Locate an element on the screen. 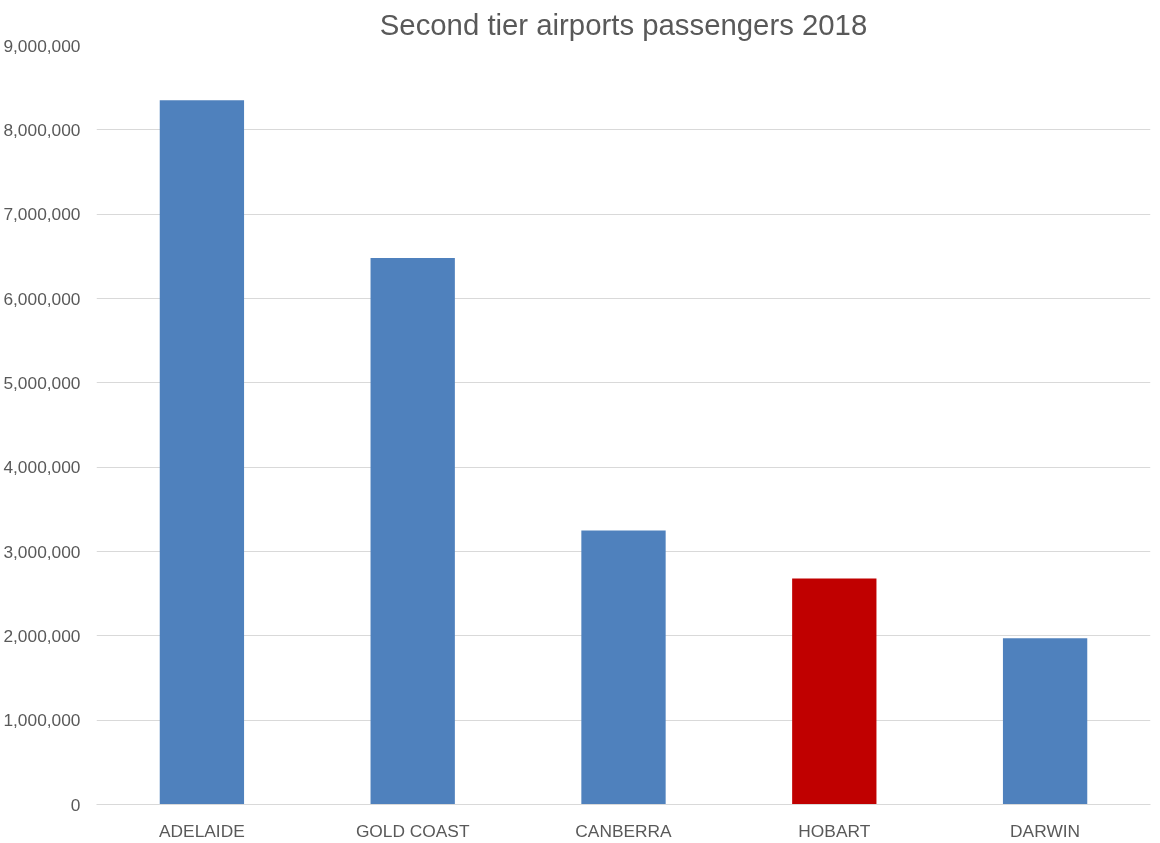 The height and width of the screenshot is (843, 1160). y-tick-label: 2,000,000 is located at coordinates (42, 635).